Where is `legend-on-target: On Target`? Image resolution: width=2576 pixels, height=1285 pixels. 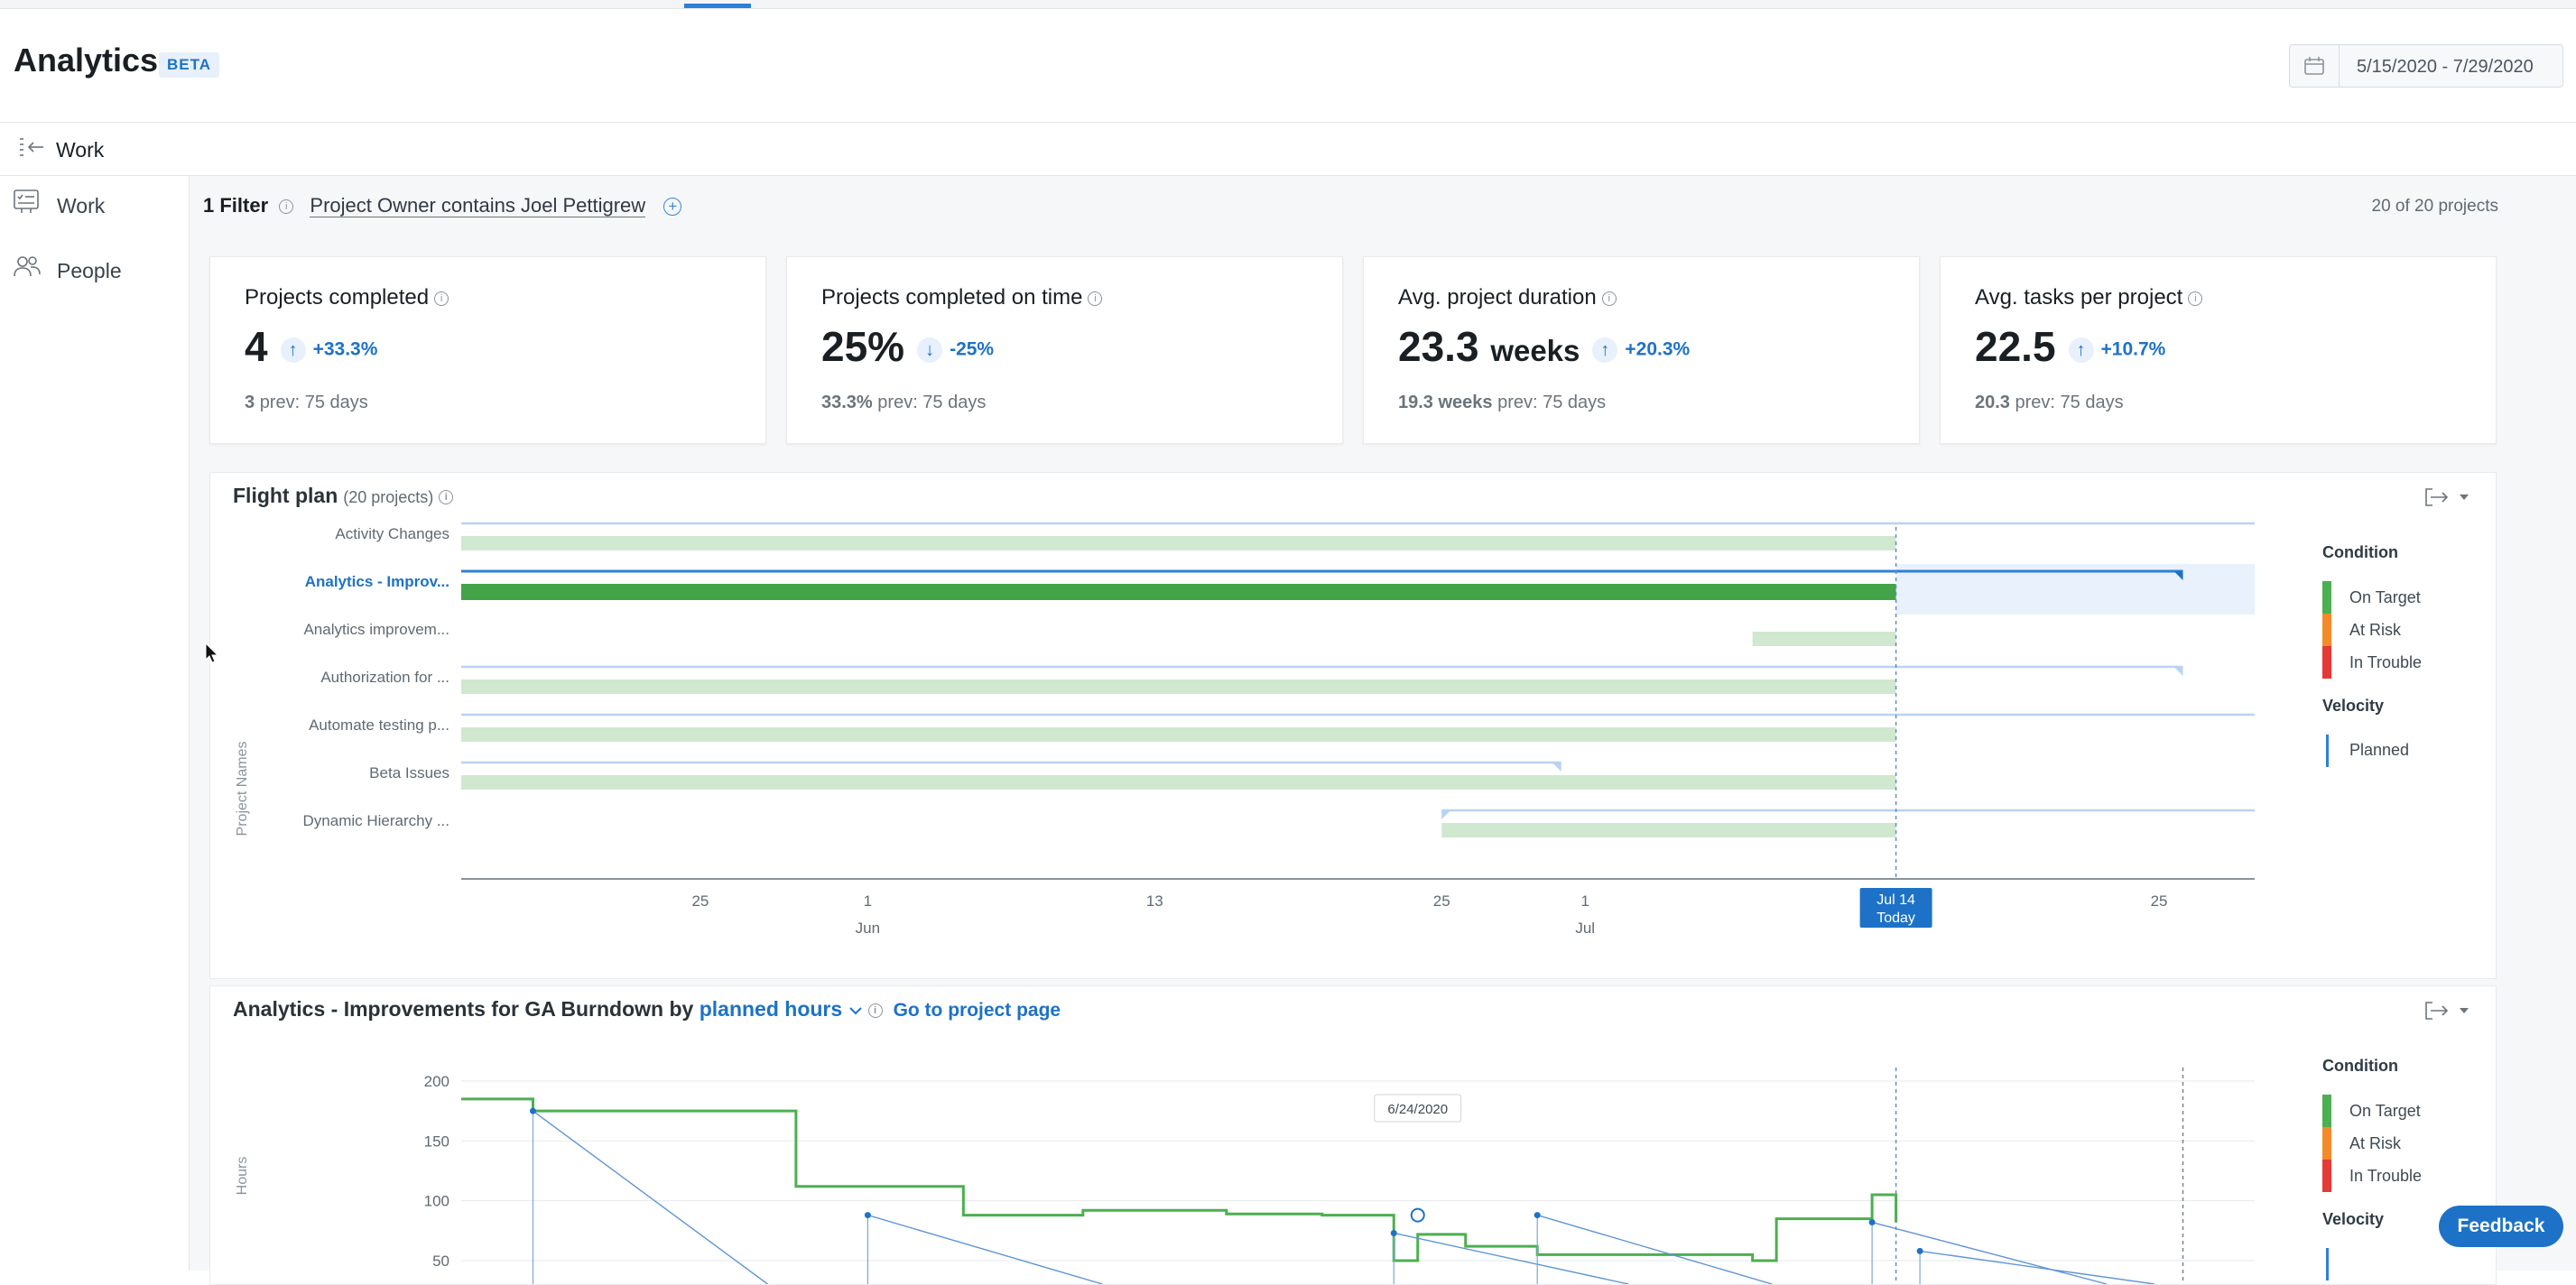 legend-on-target: On Target is located at coordinates (2385, 597).